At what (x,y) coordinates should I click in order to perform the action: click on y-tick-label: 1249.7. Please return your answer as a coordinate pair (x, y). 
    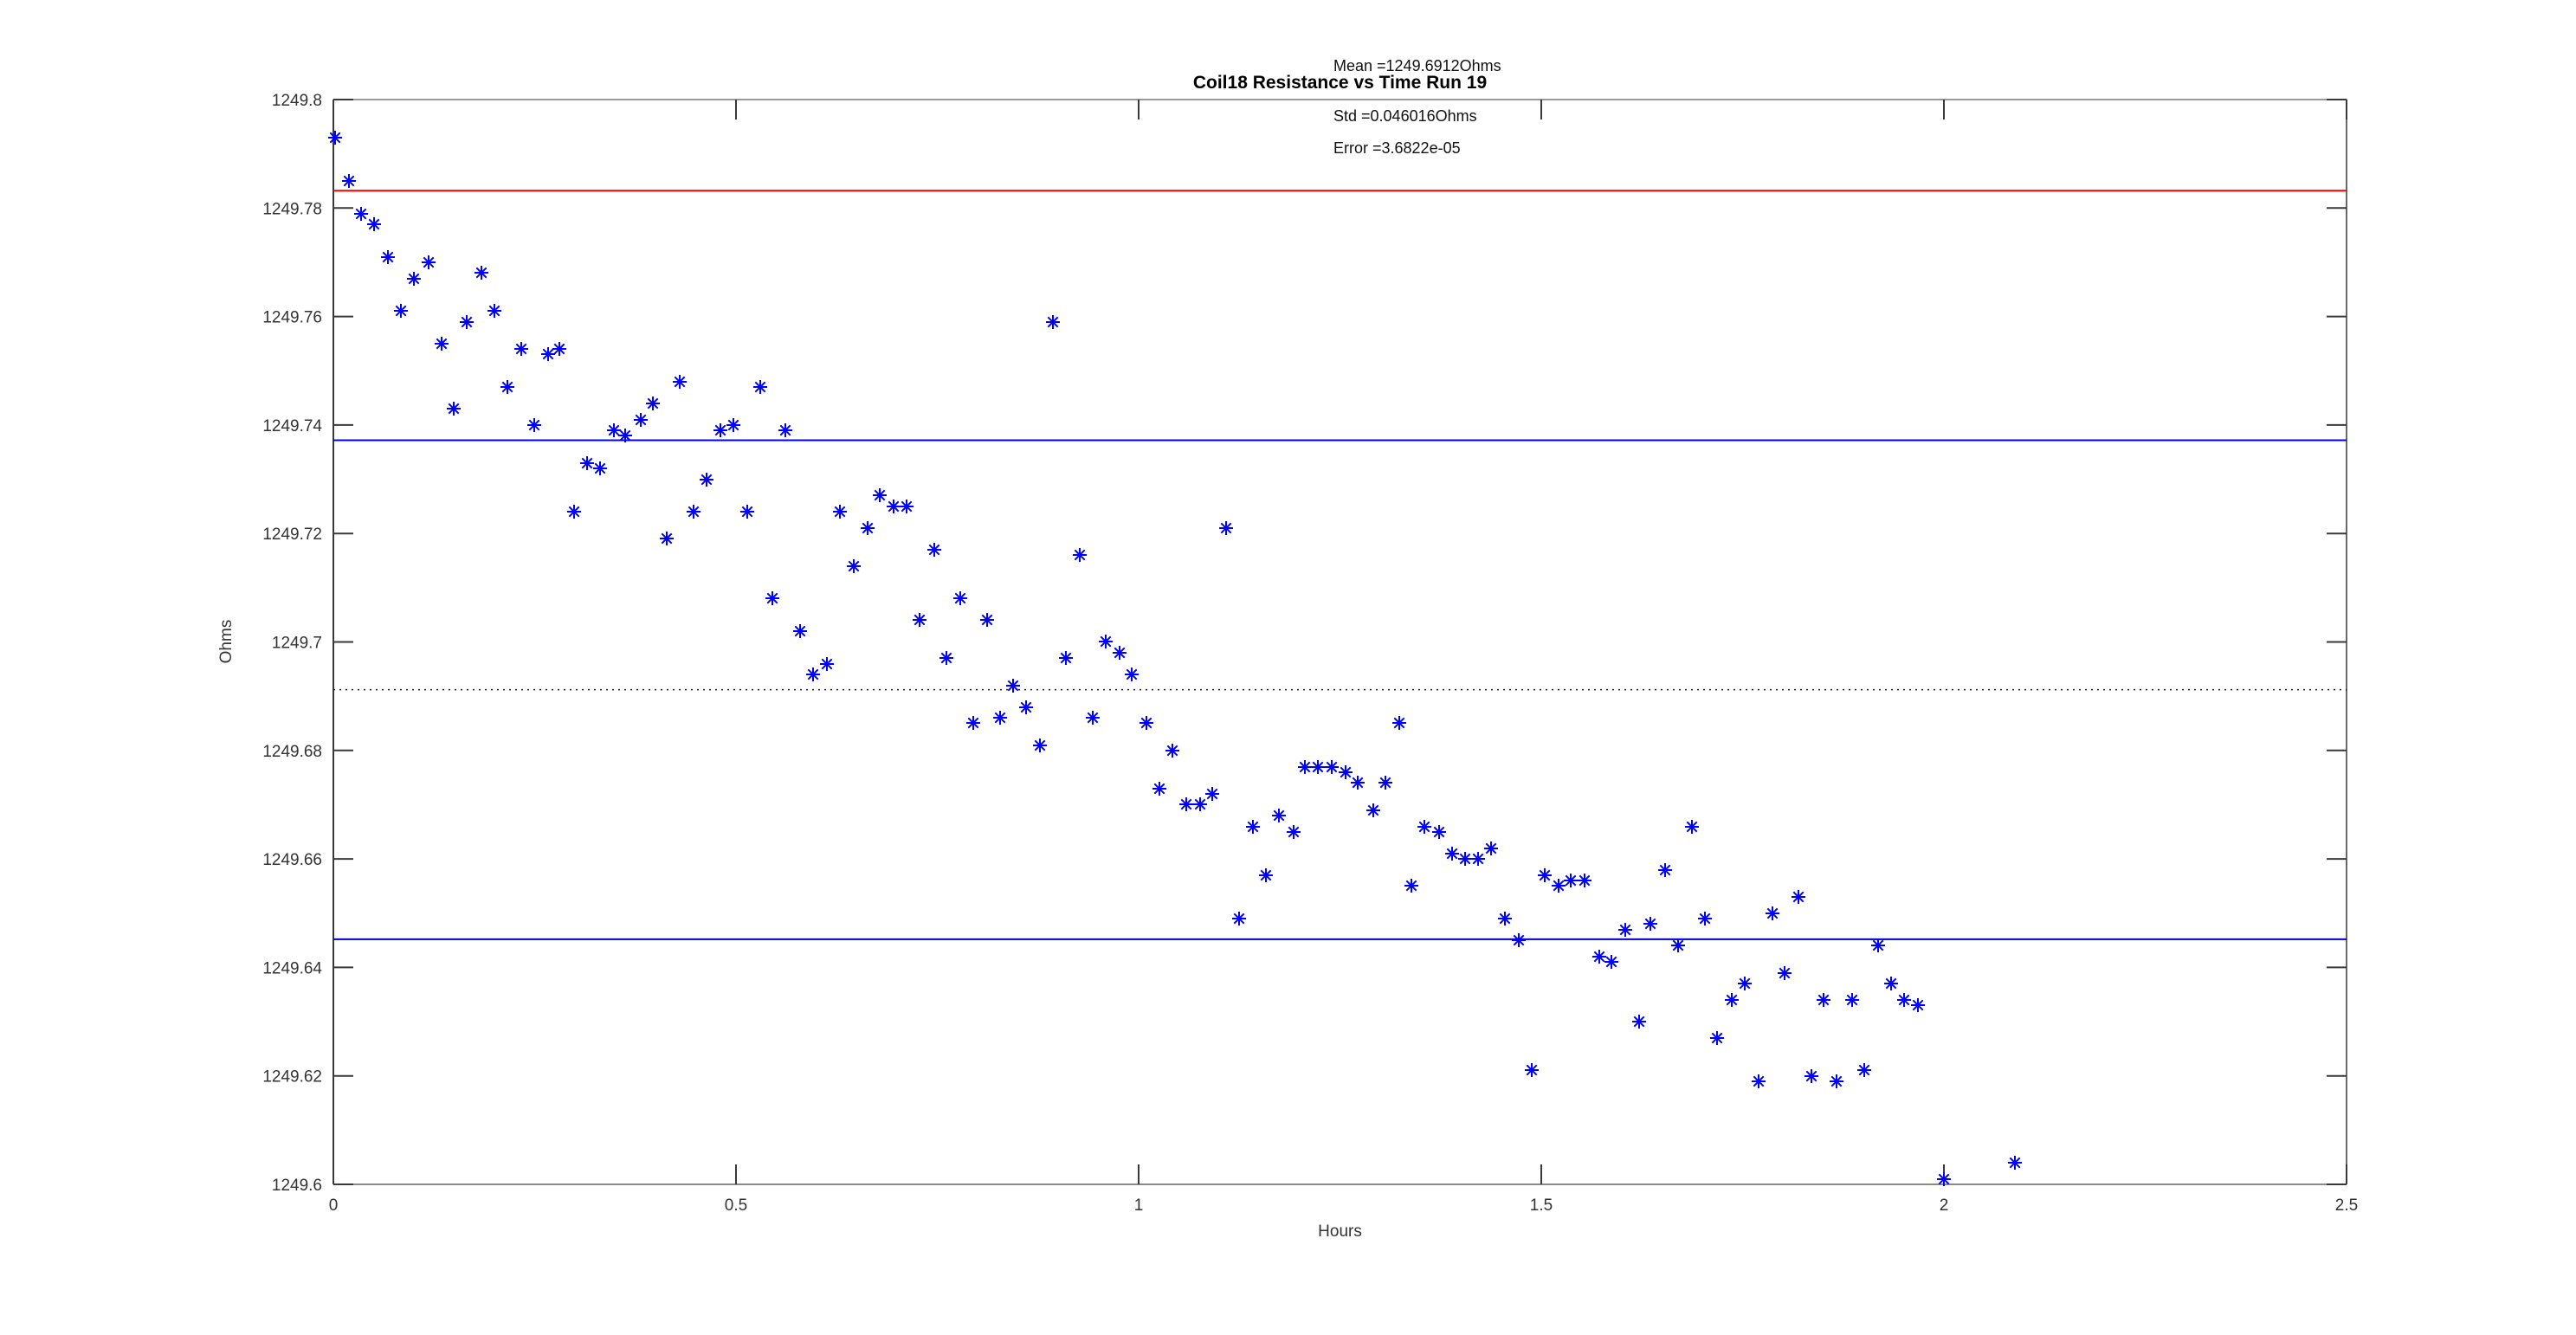
    Looking at the image, I should click on (297, 644).